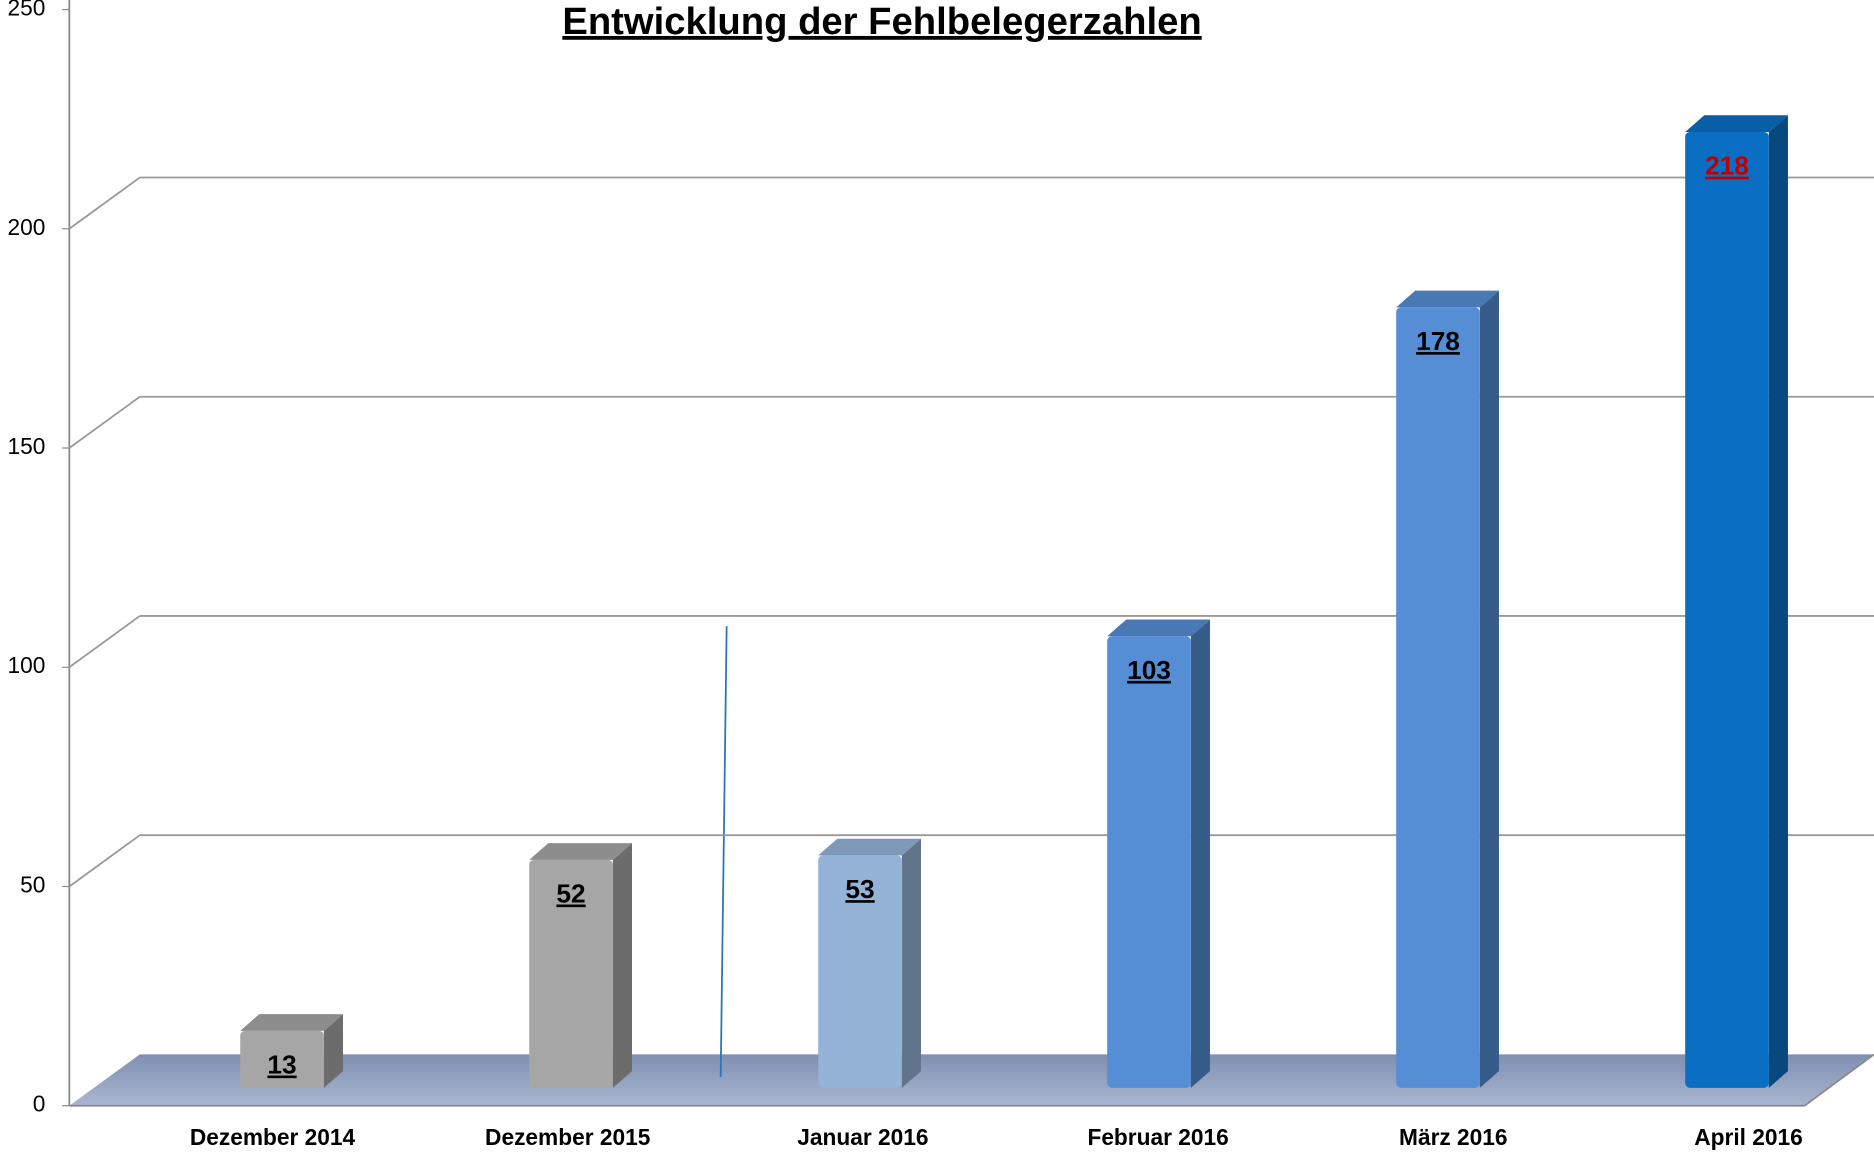  Describe the element at coordinates (570, 894) in the screenshot. I see `data-label: 52` at that location.